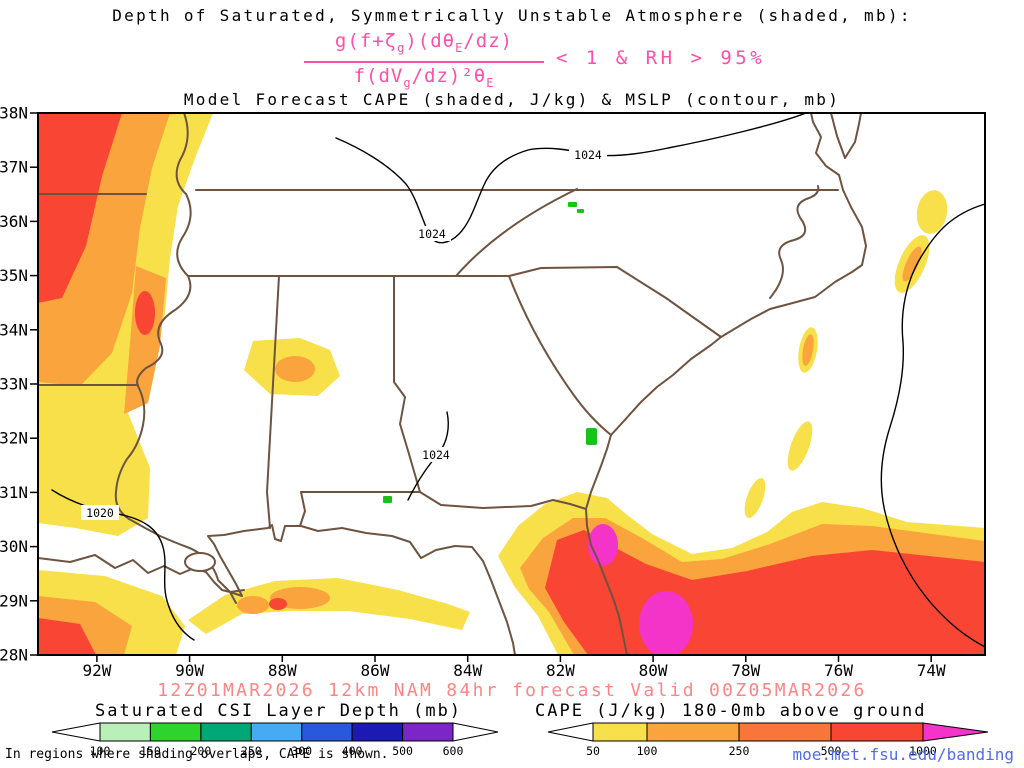  Describe the element at coordinates (277, 751) in the screenshot. I see `csi-colorbar-ticks: 100 150 200 250 300 400 500 600` at that location.